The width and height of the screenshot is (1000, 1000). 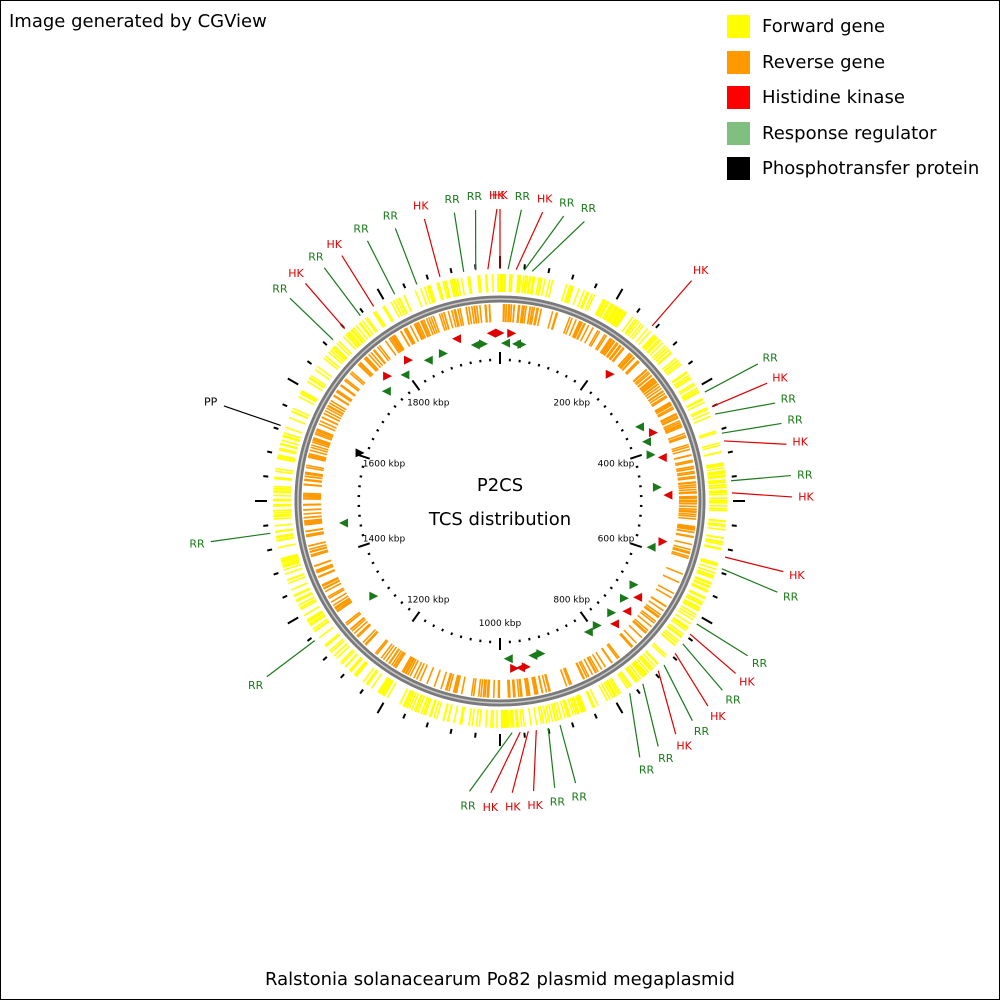 What do you see at coordinates (707, 620) in the screenshot?
I see `outer-major-tick` at bounding box center [707, 620].